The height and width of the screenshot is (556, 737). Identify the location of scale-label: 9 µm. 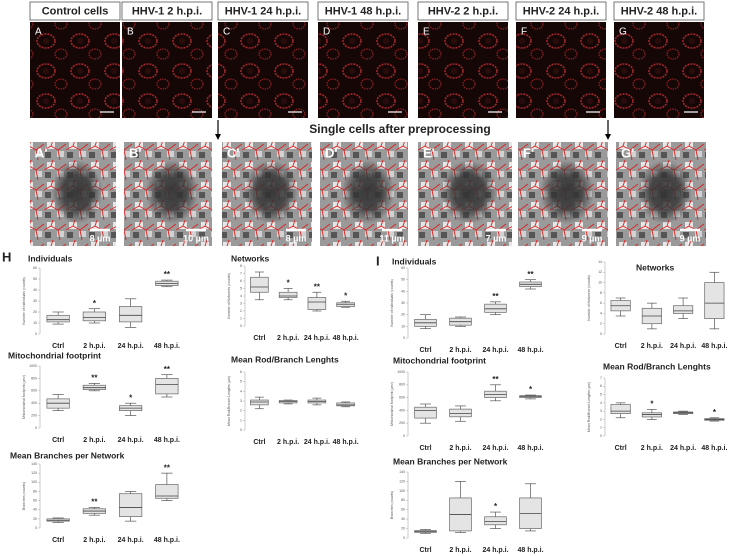
(592, 238).